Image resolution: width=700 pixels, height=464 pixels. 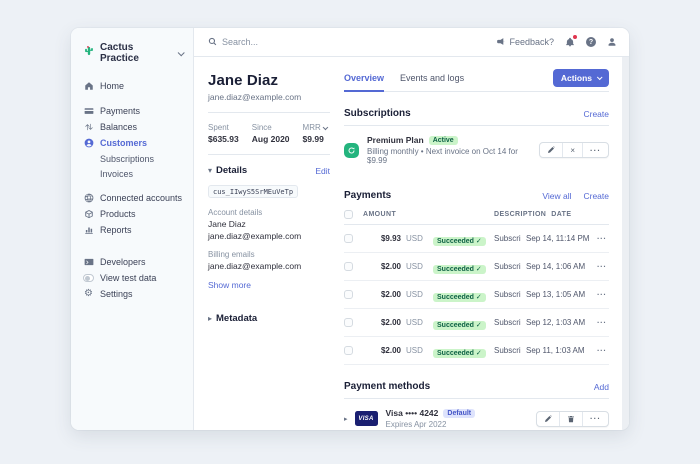 What do you see at coordinates (108, 294) in the screenshot?
I see `sidebar-item-settings: ⚙ Settings` at bounding box center [108, 294].